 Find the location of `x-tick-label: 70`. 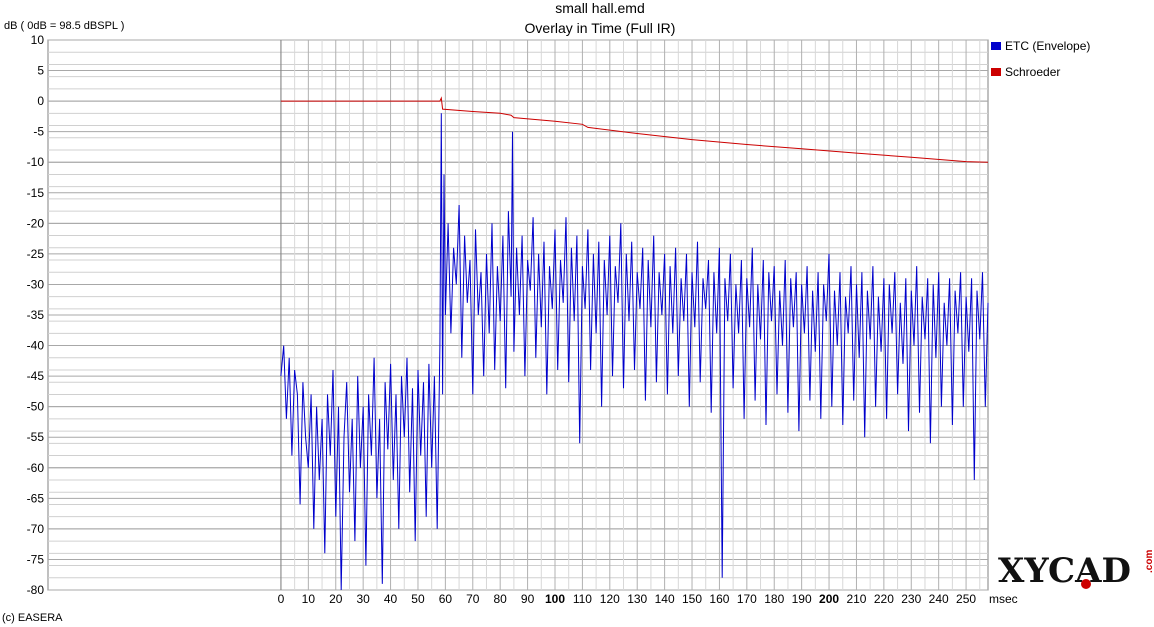

x-tick-label: 70 is located at coordinates (473, 599).